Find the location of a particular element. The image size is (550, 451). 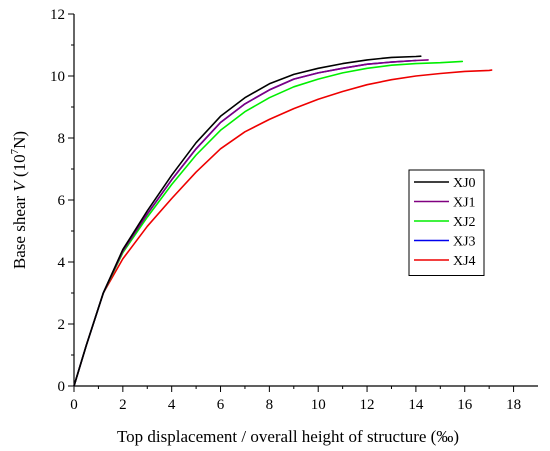

x-tick-label: 4 is located at coordinates (172, 405).